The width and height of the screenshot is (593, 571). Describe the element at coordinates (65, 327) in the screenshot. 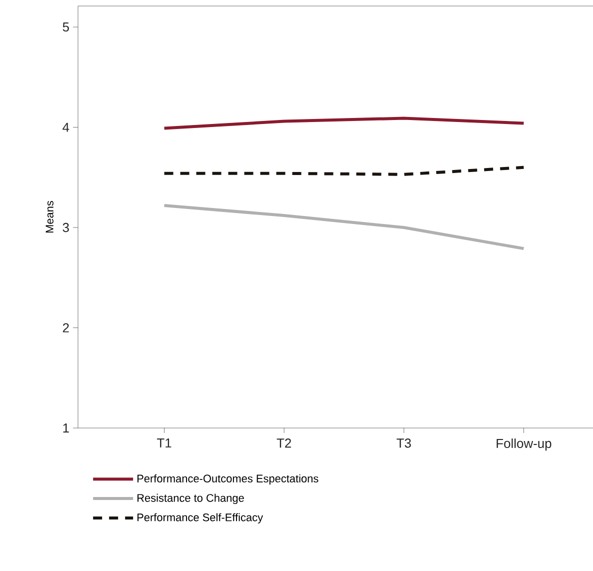

I see `y-tick-label: 2` at that location.